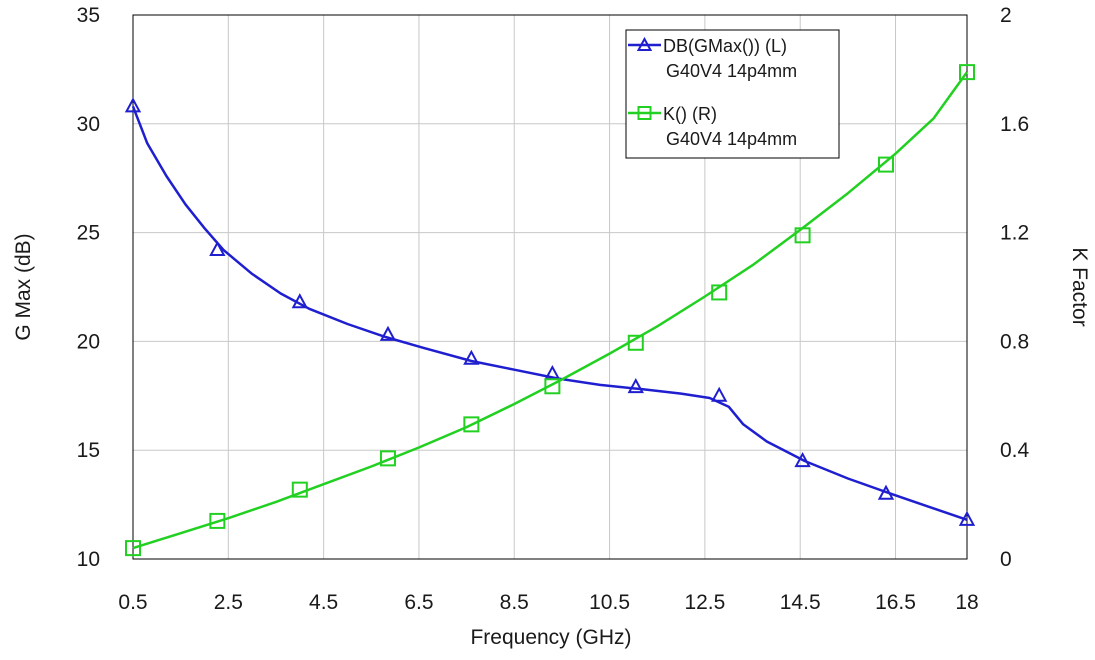  I want to click on y-left-axis-ticks: 10 15 20 25 30 35, so click(88, 287).